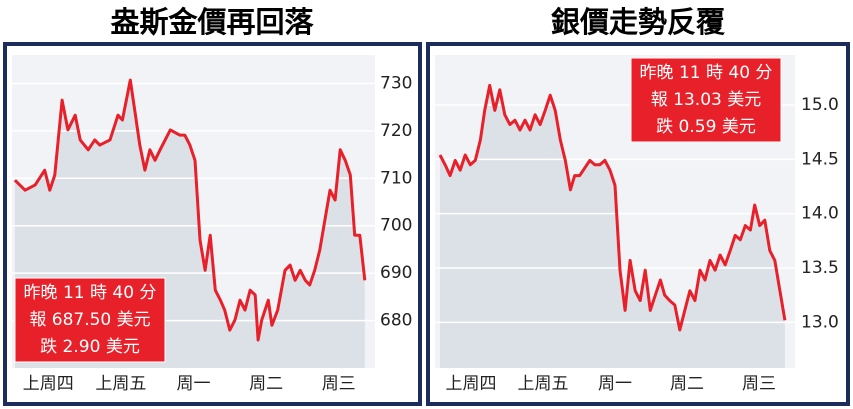 Image resolution: width=853 pixels, height=409 pixels. Describe the element at coordinates (396, 178) in the screenshot. I see `y-tick-label: 710` at that location.